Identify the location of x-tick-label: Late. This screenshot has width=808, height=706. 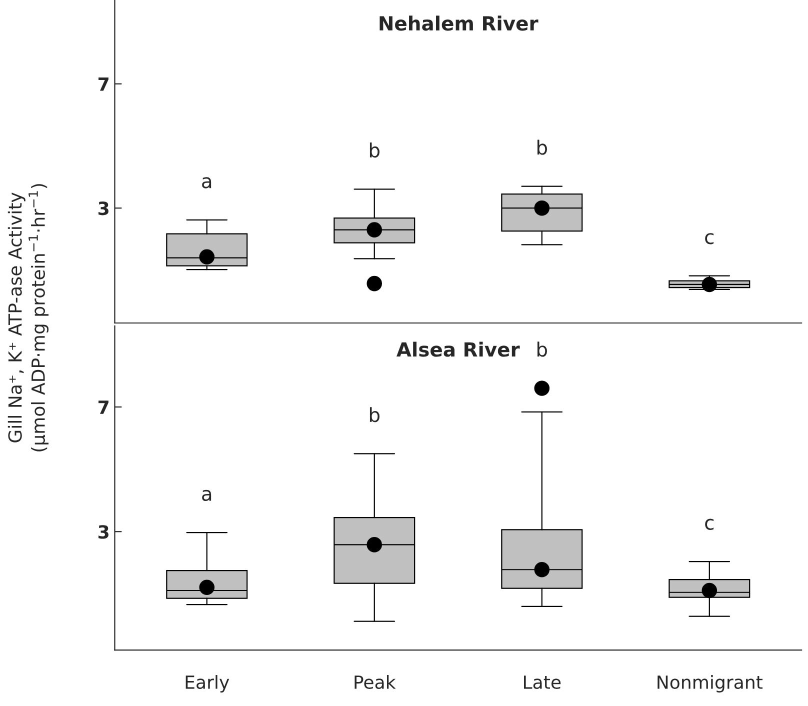
(542, 682).